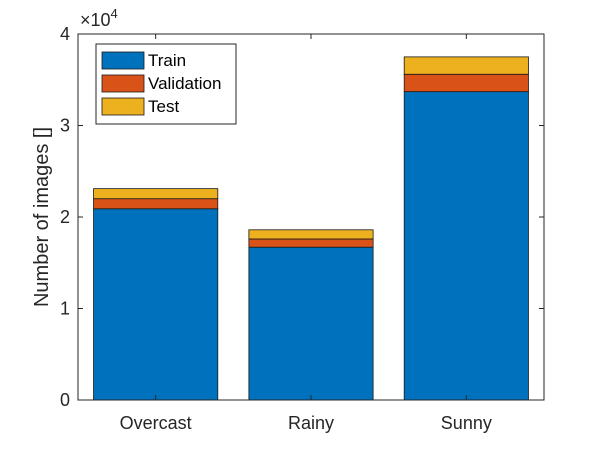 Image resolution: width=600 pixels, height=450 pixels. Describe the element at coordinates (311, 423) in the screenshot. I see `x-tick-label-rainy: Rainy` at that location.